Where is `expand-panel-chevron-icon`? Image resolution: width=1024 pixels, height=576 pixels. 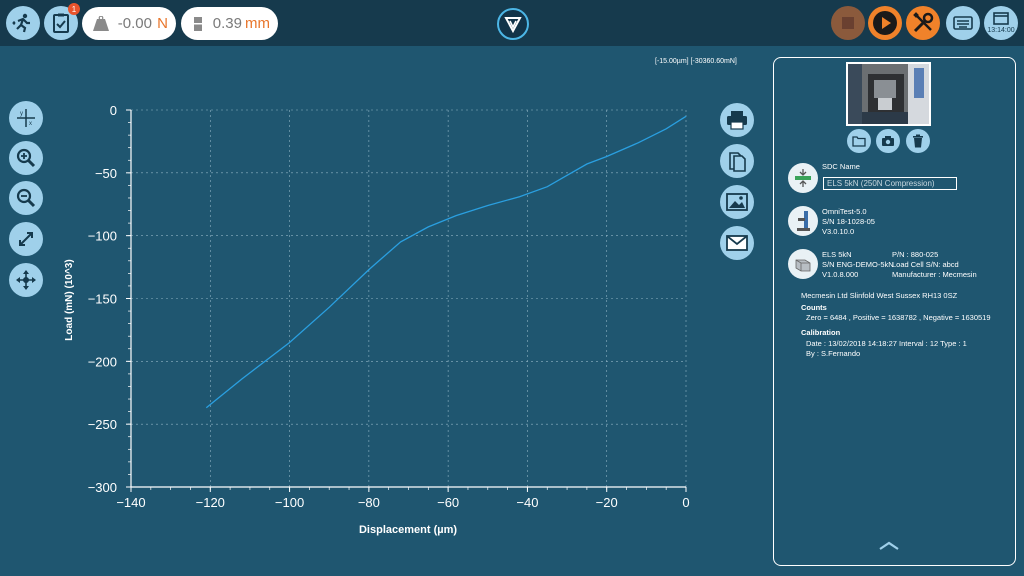
expand-panel-chevron-icon is located at coordinates (889, 546).